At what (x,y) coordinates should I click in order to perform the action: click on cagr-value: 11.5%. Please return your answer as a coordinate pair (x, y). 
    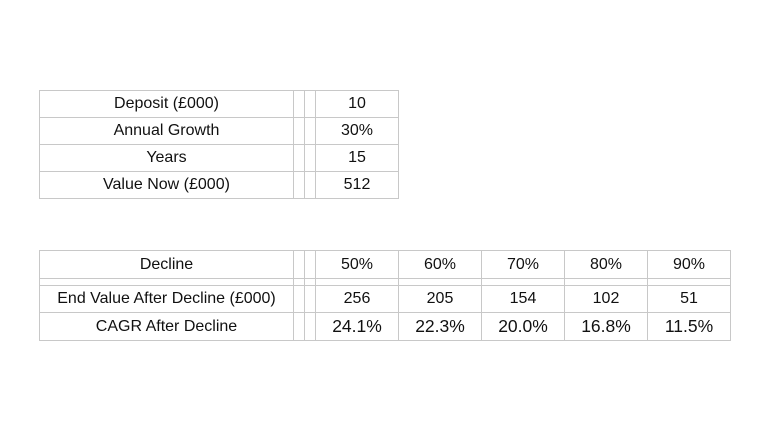
    Looking at the image, I should click on (689, 326).